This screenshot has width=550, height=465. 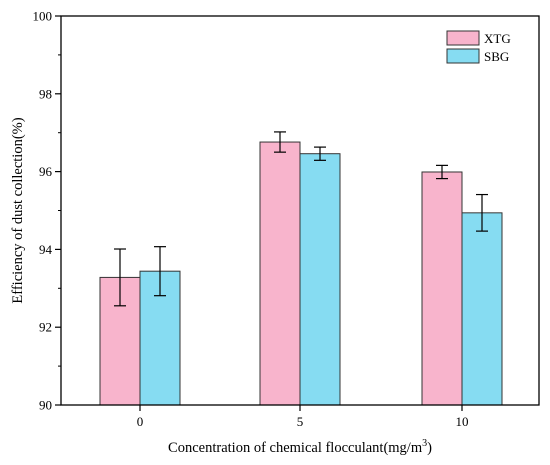 I want to click on legend-label-xtg: XTG, so click(x=497, y=38).